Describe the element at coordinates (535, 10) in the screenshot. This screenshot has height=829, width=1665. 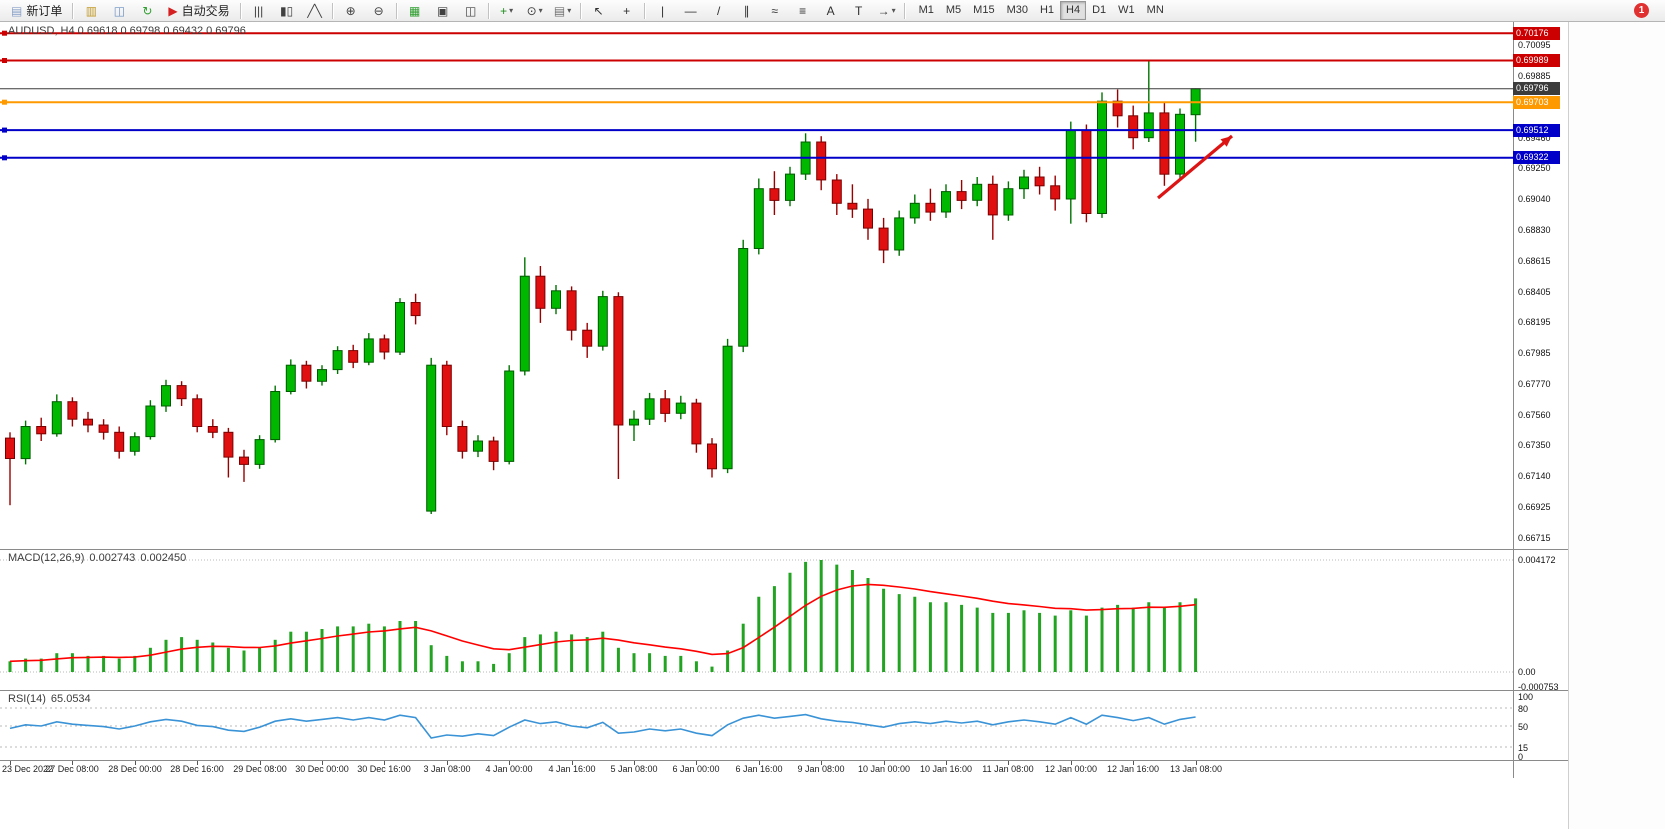
I see `periods-button: ⊙ ▾` at that location.